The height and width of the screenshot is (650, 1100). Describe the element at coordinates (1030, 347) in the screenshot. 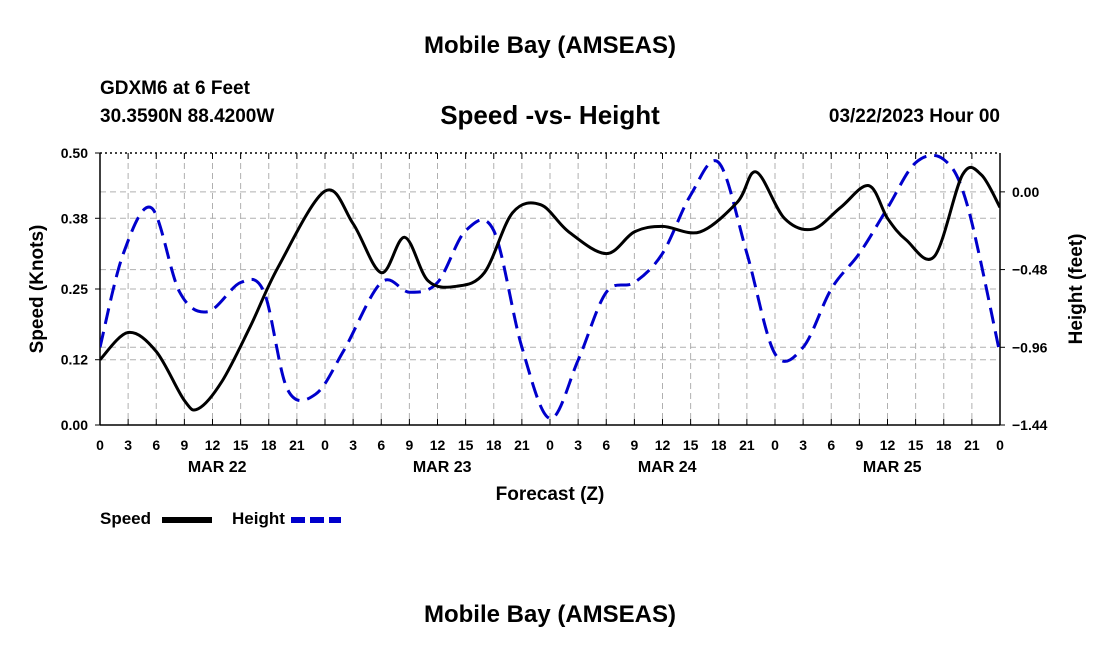

I see `right-tick-label: −0.96` at that location.